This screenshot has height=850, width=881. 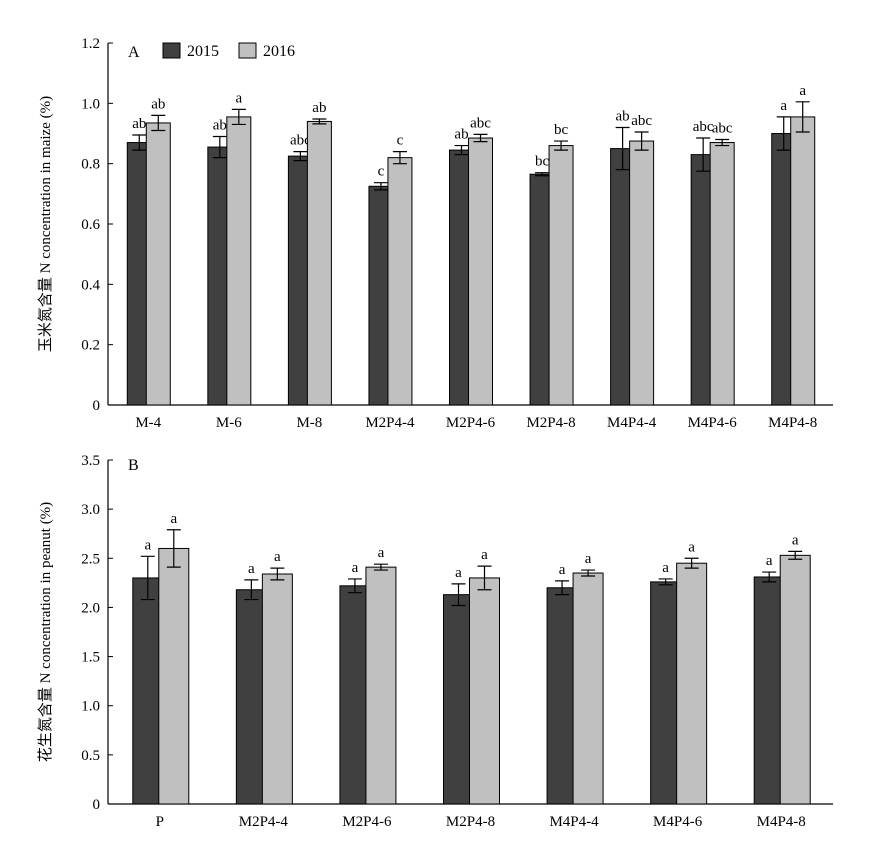 What do you see at coordinates (90, 346) in the screenshot?
I see `y-tick-label: 0.2` at bounding box center [90, 346].